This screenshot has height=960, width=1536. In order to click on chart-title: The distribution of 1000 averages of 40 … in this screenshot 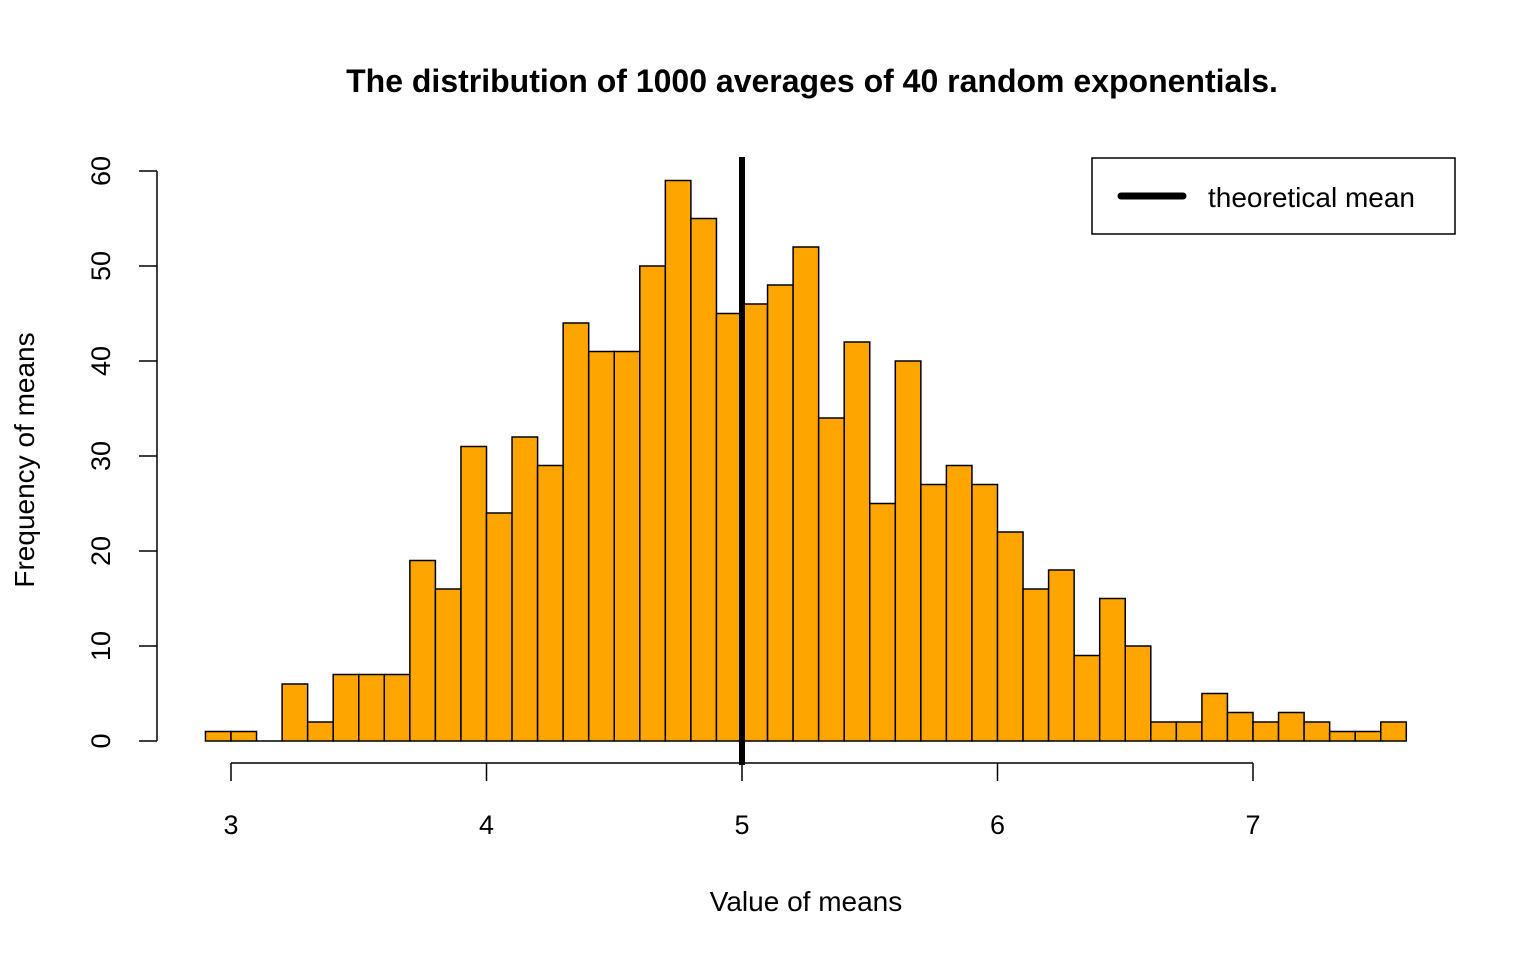, I will do `click(812, 81)`.